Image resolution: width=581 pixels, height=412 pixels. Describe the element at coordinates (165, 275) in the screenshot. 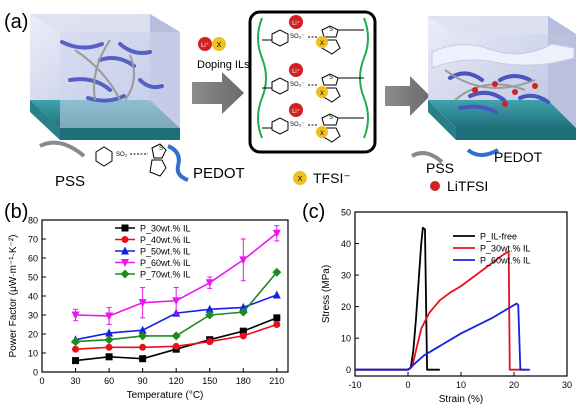

I see `legend-label: P_70wt.% IL` at that location.